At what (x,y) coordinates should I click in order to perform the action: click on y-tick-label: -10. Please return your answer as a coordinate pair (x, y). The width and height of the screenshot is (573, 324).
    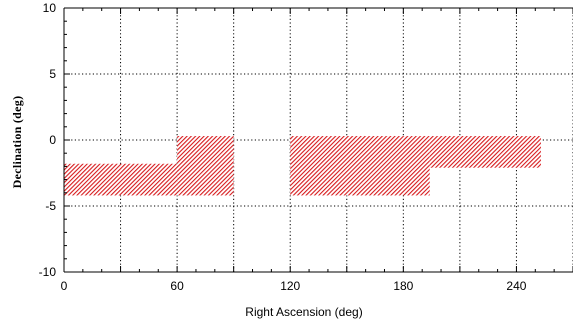
    Looking at the image, I should click on (48, 272).